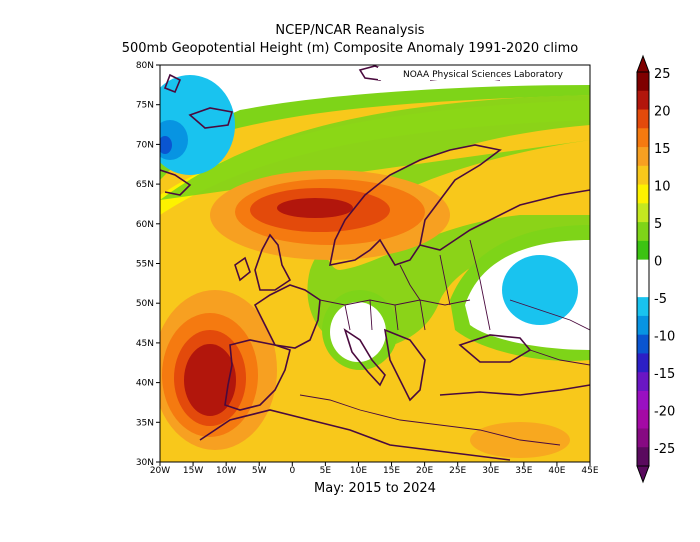 Image resolution: width=700 pixels, height=542 pixels. Describe the element at coordinates (664, 374) in the screenshot. I see `colorbar-tick-label: -15` at that location.